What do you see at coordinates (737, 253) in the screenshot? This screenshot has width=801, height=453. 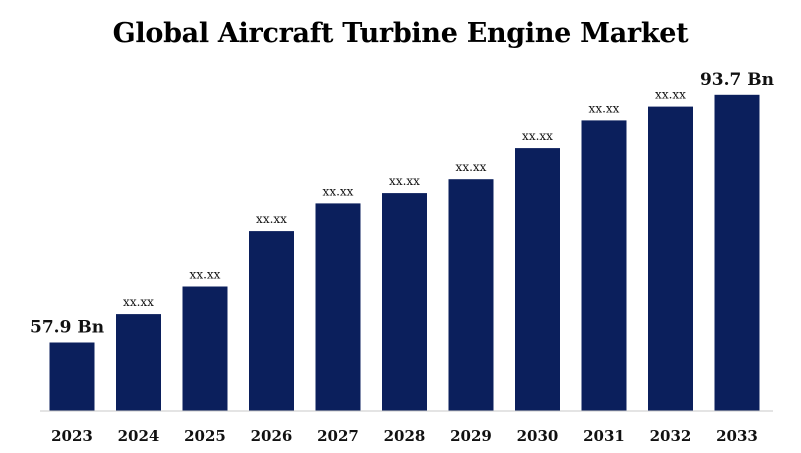 I see `bar-2033` at bounding box center [737, 253].